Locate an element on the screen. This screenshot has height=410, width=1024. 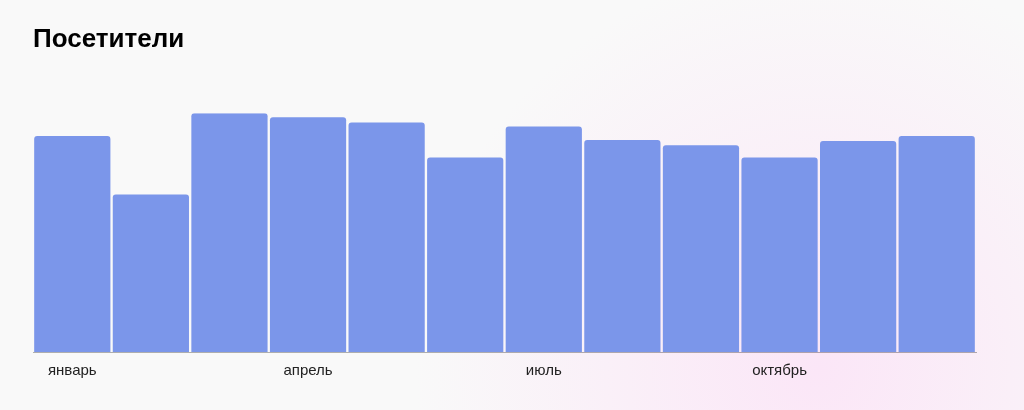
x-tick-label: январь is located at coordinates (72, 370).